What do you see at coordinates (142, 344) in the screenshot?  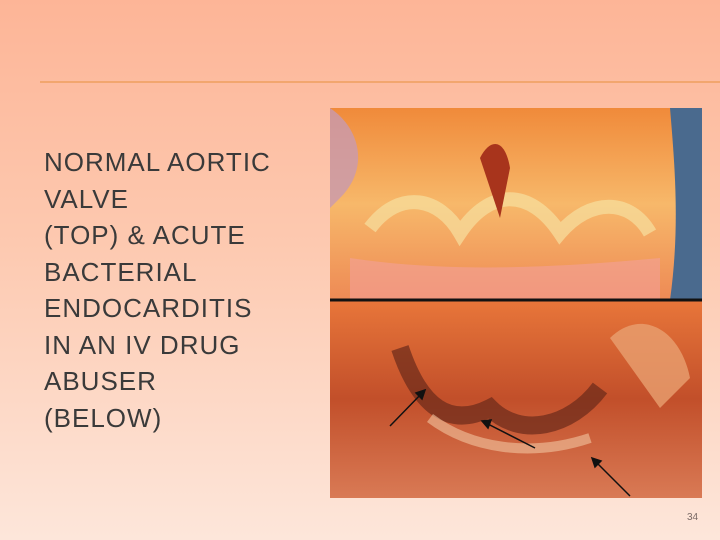 I see `caption-line: IN AN IV DRUG` at bounding box center [142, 344].